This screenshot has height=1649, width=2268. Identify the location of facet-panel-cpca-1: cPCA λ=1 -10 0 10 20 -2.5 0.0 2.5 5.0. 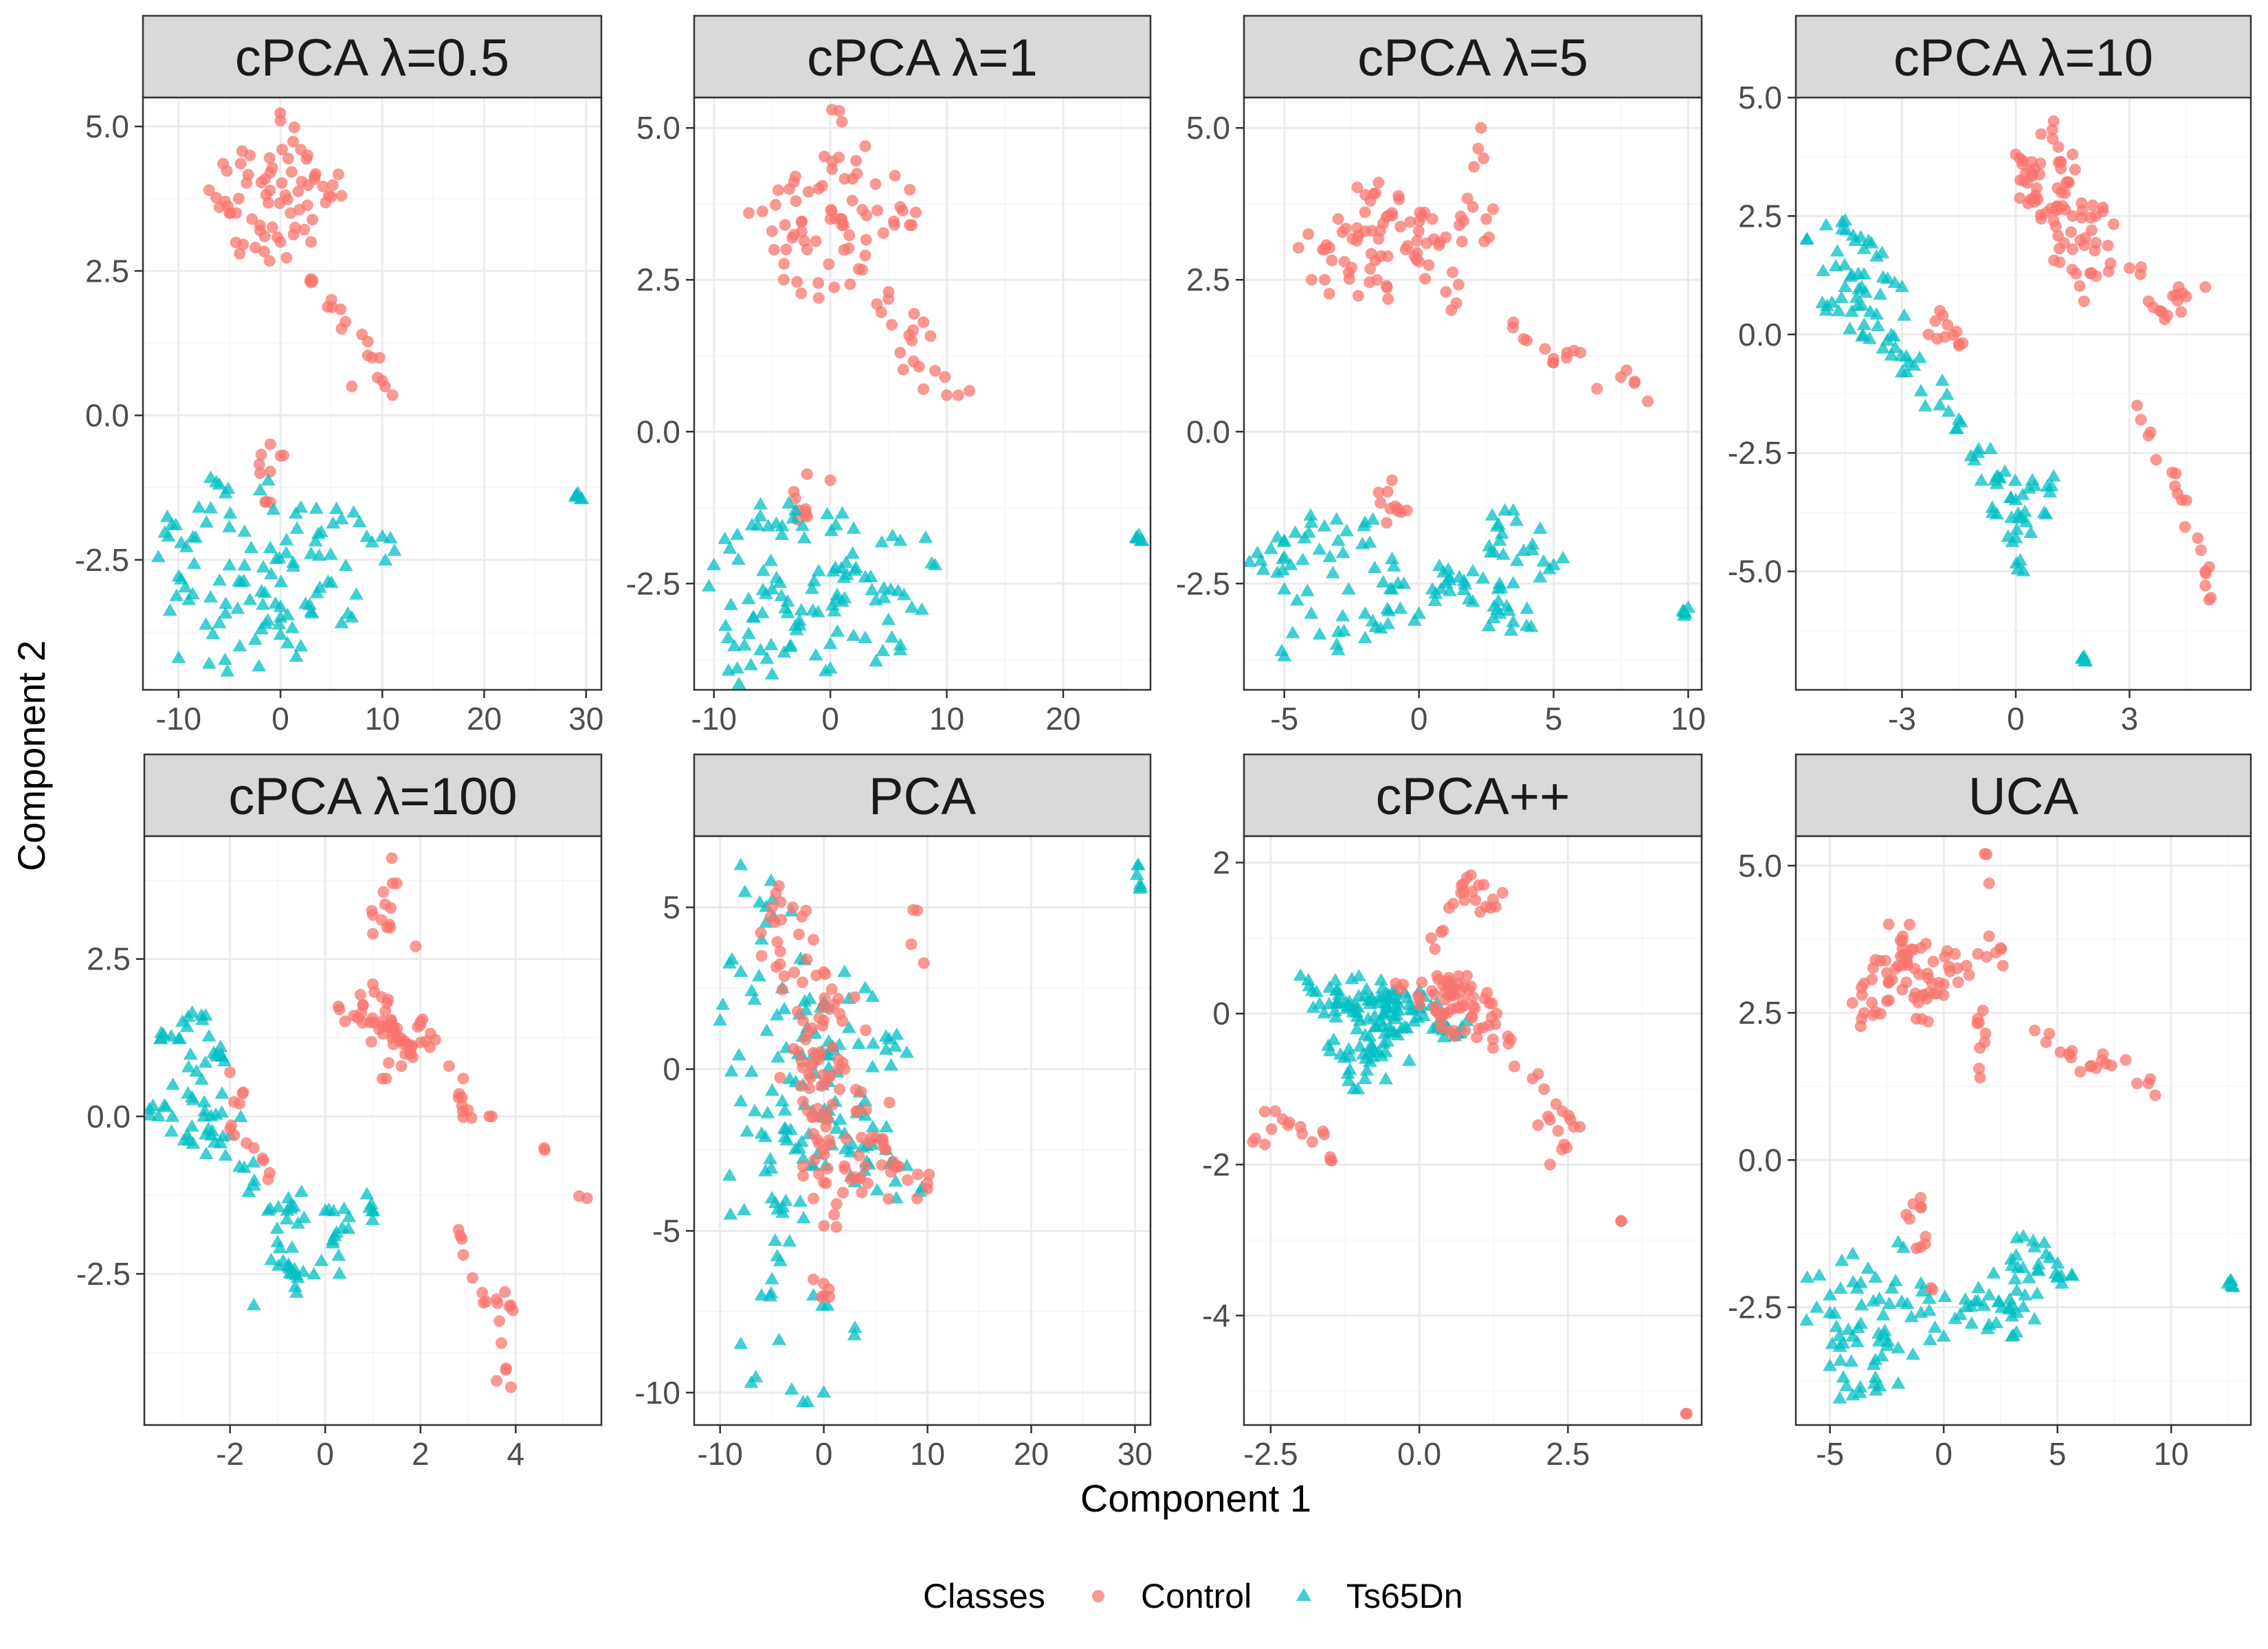
(889, 375).